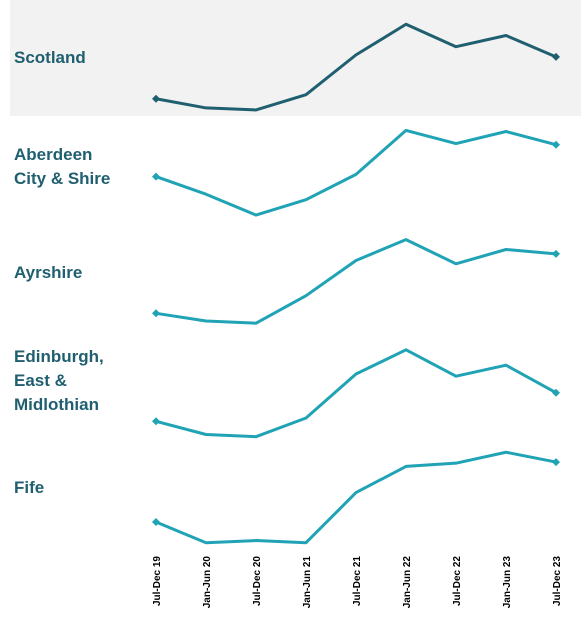 The width and height of the screenshot is (581, 619). What do you see at coordinates (29, 487) in the screenshot?
I see `series-label-fife: Fife` at bounding box center [29, 487].